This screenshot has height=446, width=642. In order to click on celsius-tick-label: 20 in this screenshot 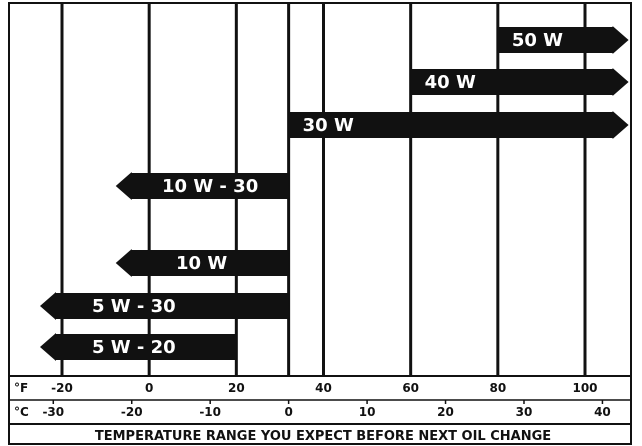, I will do `click(445, 412)`.